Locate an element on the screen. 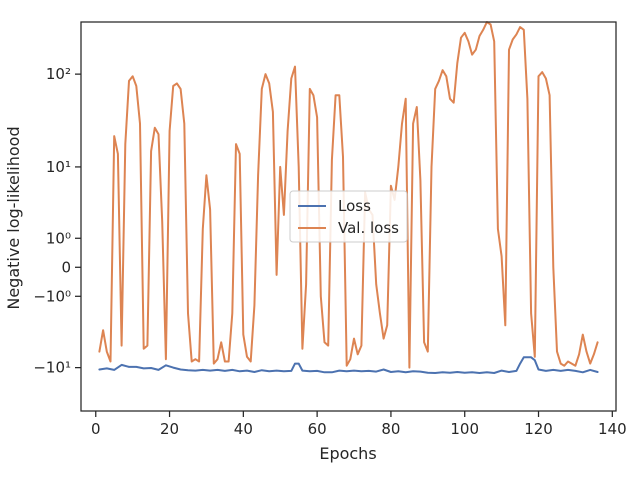 This screenshot has height=480, width=640. legend-label: Val. loss is located at coordinates (368, 228).